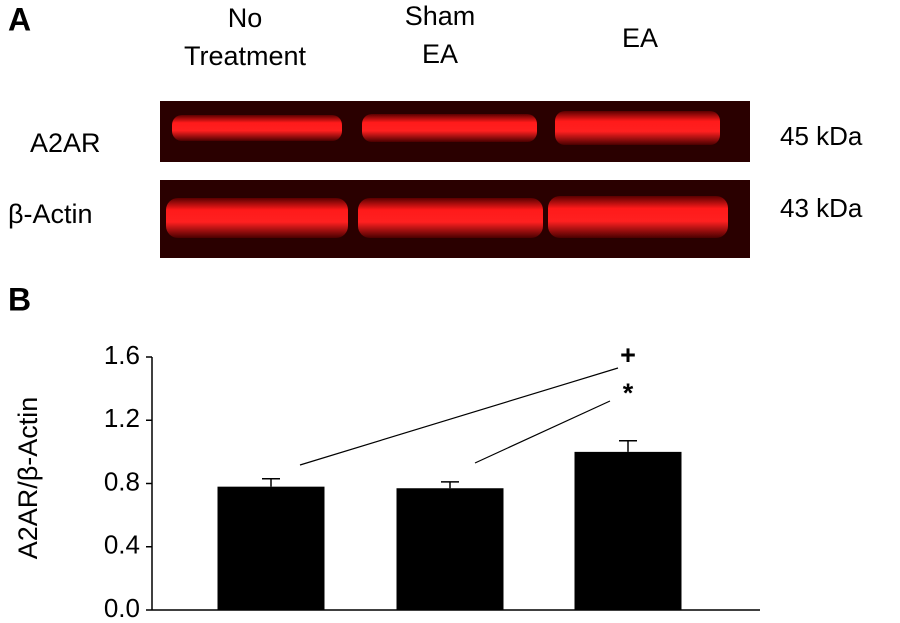 The height and width of the screenshot is (623, 900). Describe the element at coordinates (122, 355) in the screenshot. I see `y-tick-label: 1.6` at that location.